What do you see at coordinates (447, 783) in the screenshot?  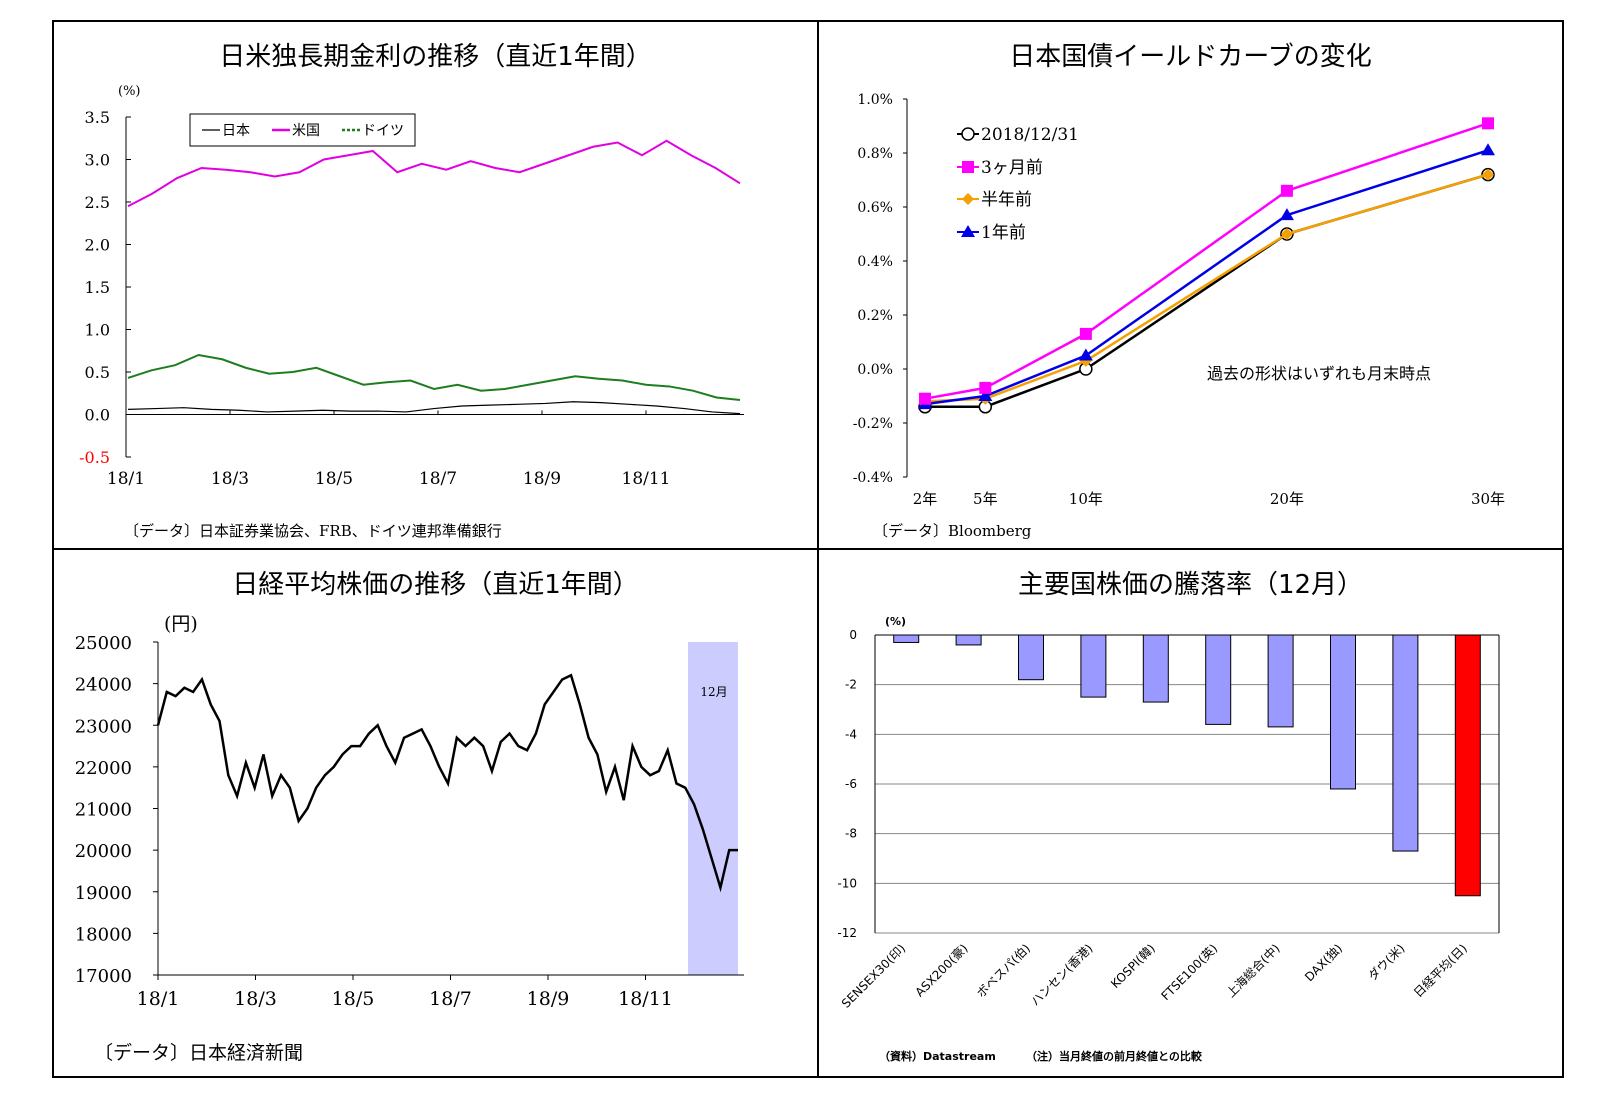 I see `nikkei-line` at bounding box center [447, 783].